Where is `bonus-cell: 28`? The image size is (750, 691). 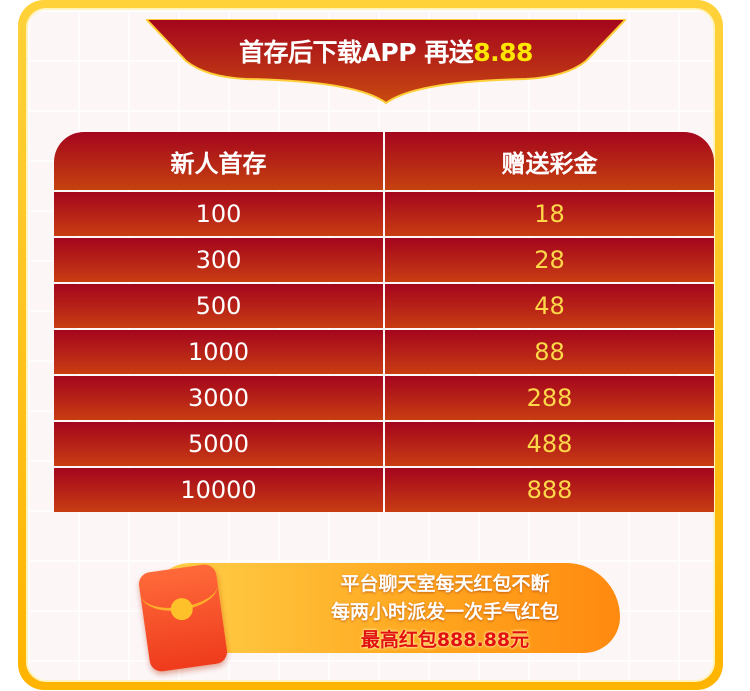 bonus-cell: 28 is located at coordinates (549, 260).